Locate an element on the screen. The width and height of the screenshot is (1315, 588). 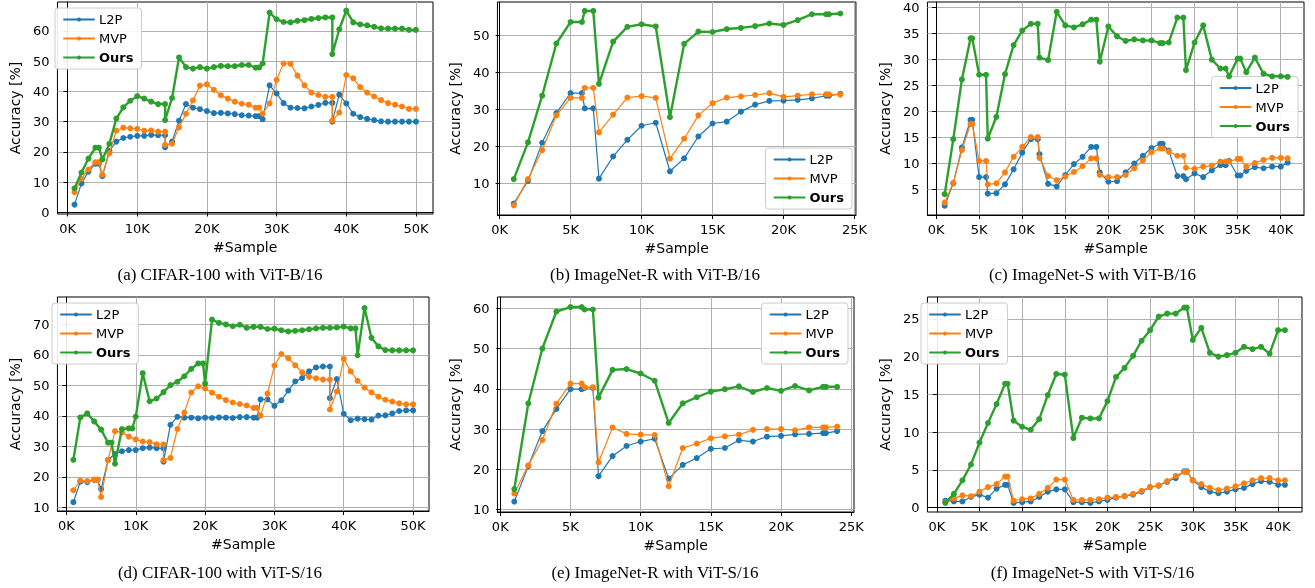
text: (f) ImageNet-S with ViT-S/16 is located at coordinates (1092, 572).